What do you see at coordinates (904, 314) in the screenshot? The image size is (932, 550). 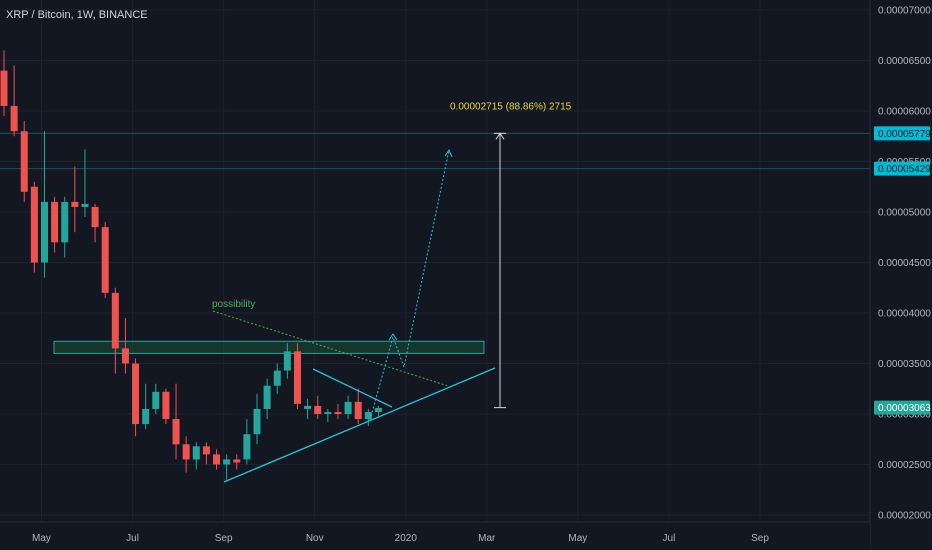 I see `price-tick-label: 0.00004000` at bounding box center [904, 314].